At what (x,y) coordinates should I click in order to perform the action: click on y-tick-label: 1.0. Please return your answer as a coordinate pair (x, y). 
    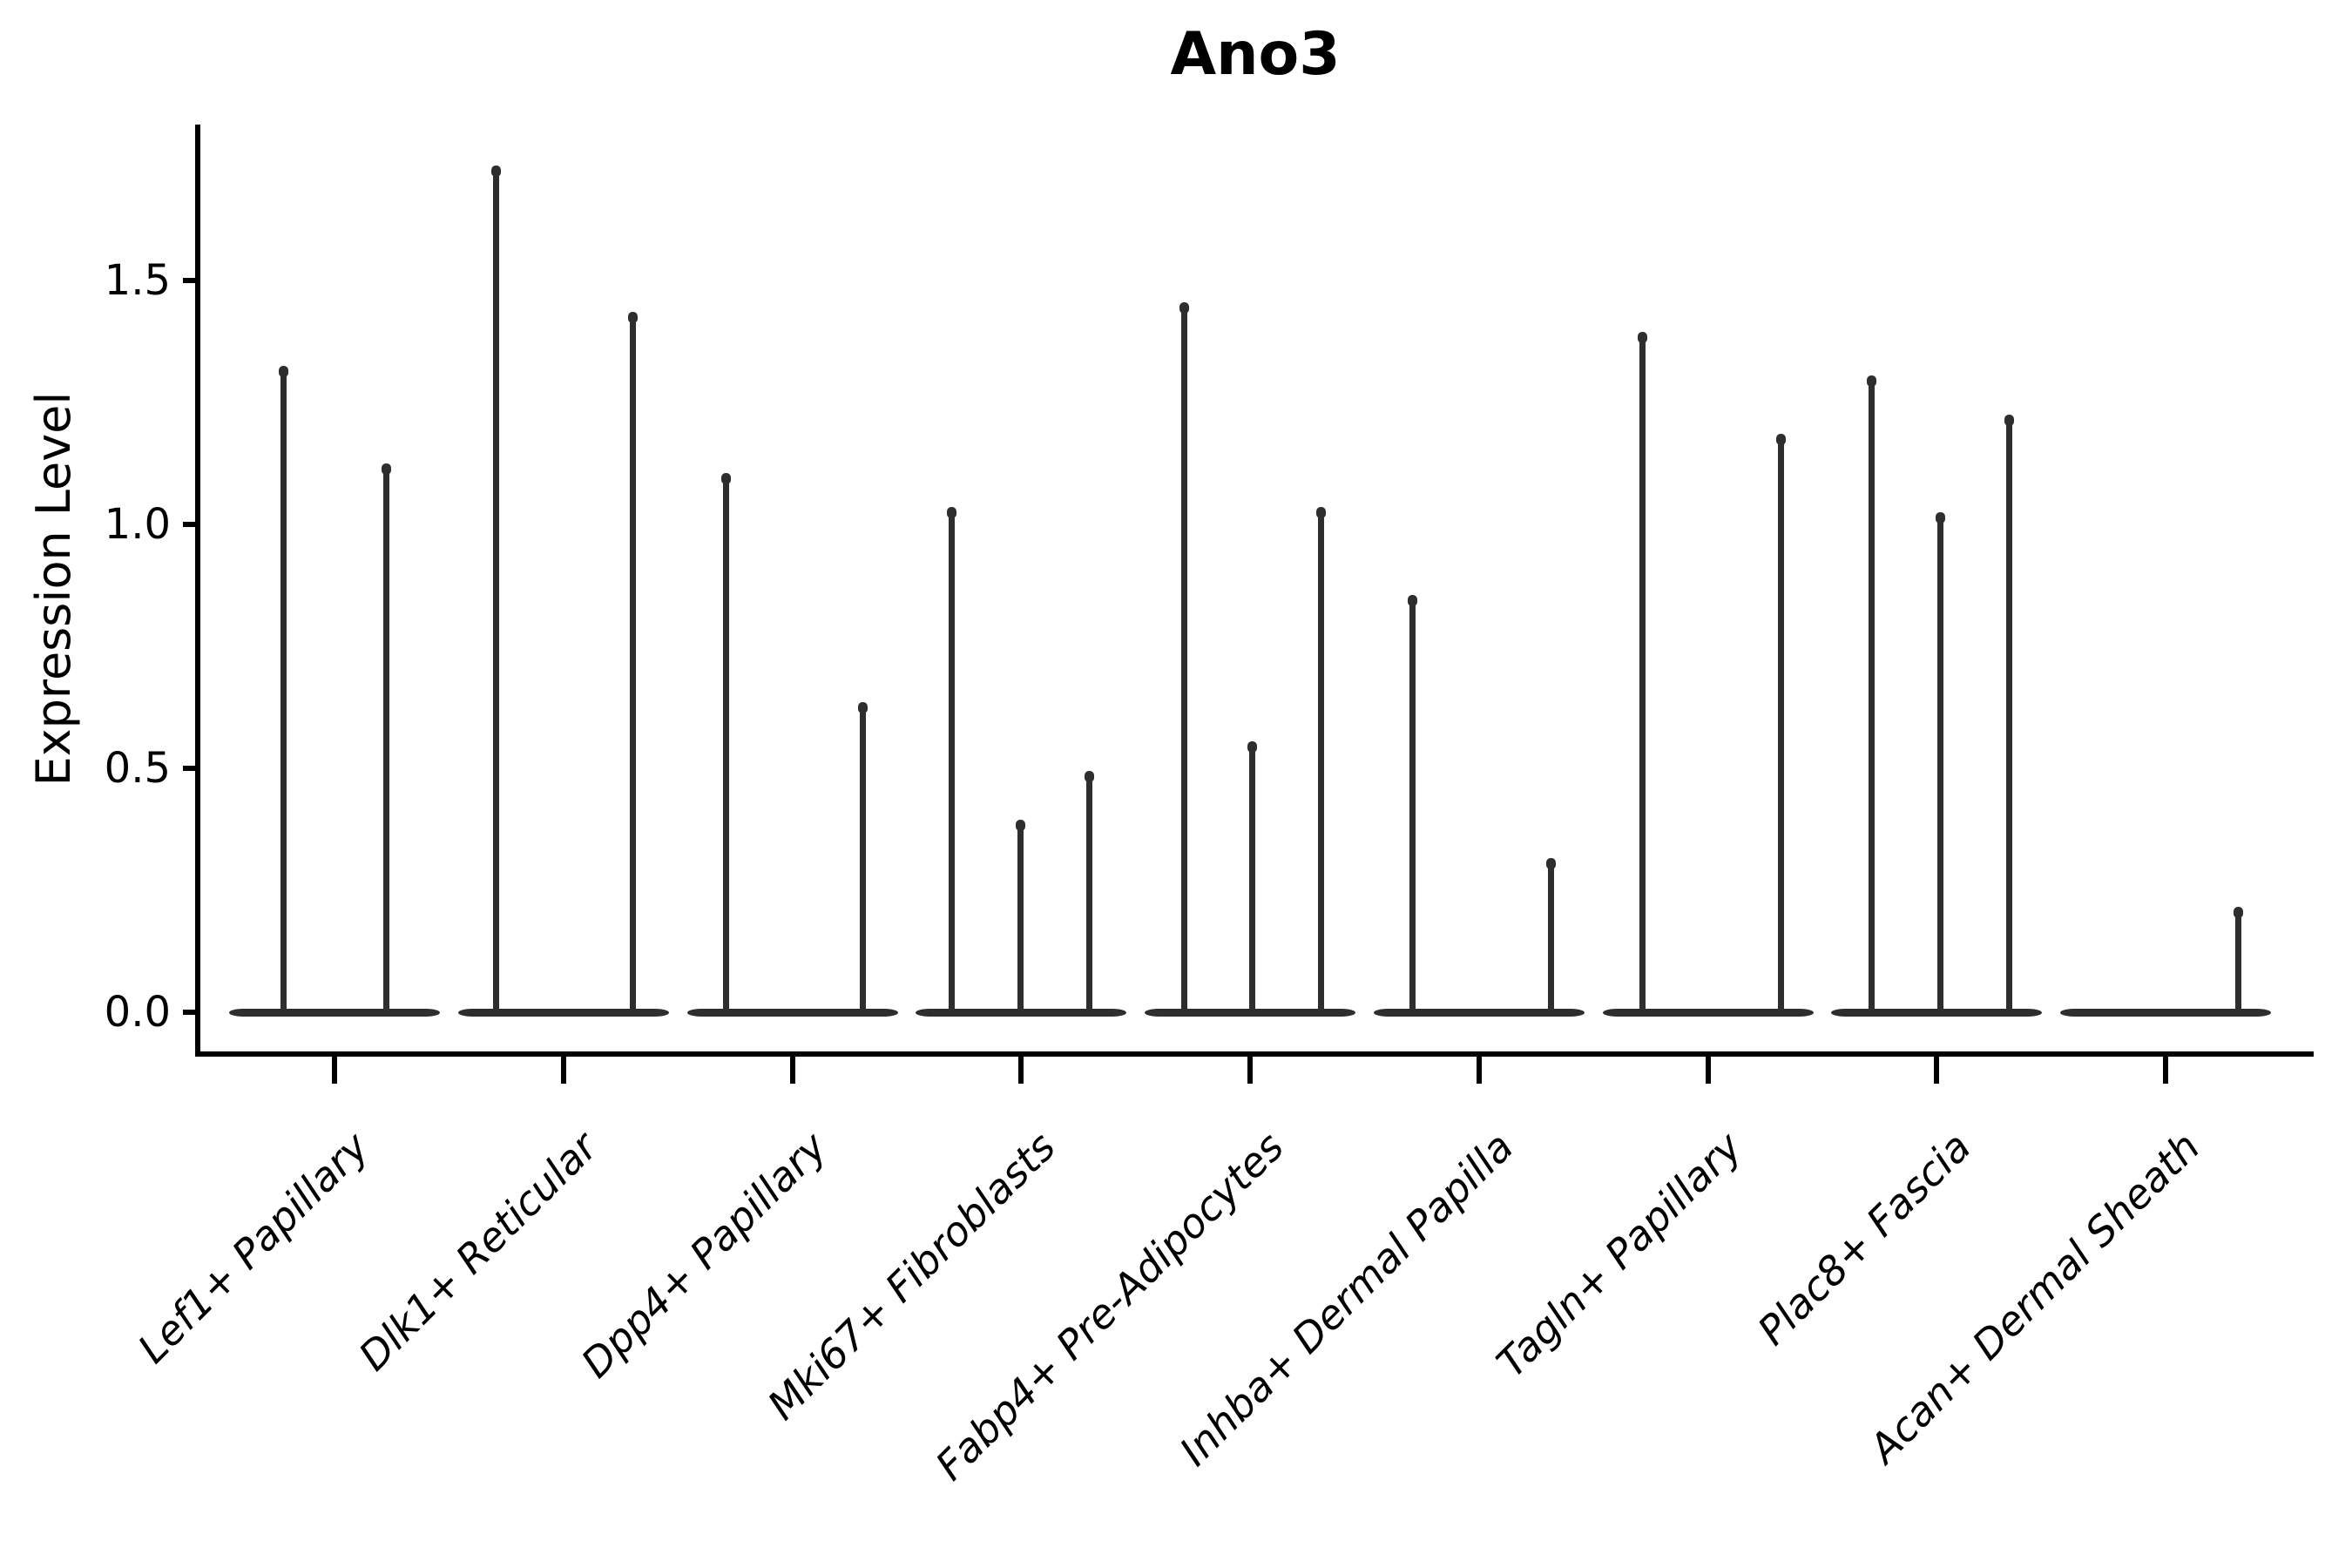
    Looking at the image, I should click on (137, 524).